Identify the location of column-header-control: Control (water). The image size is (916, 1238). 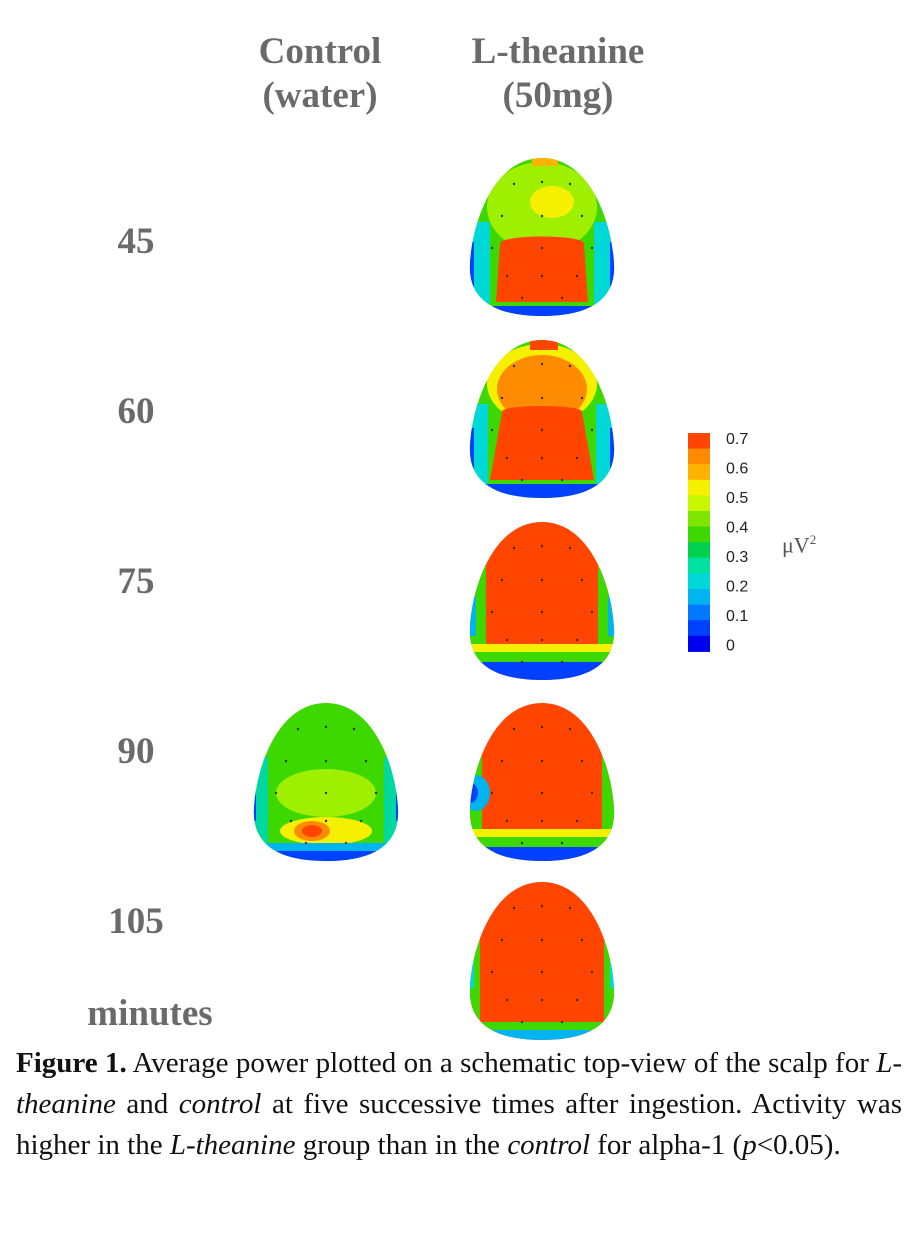
(320, 74).